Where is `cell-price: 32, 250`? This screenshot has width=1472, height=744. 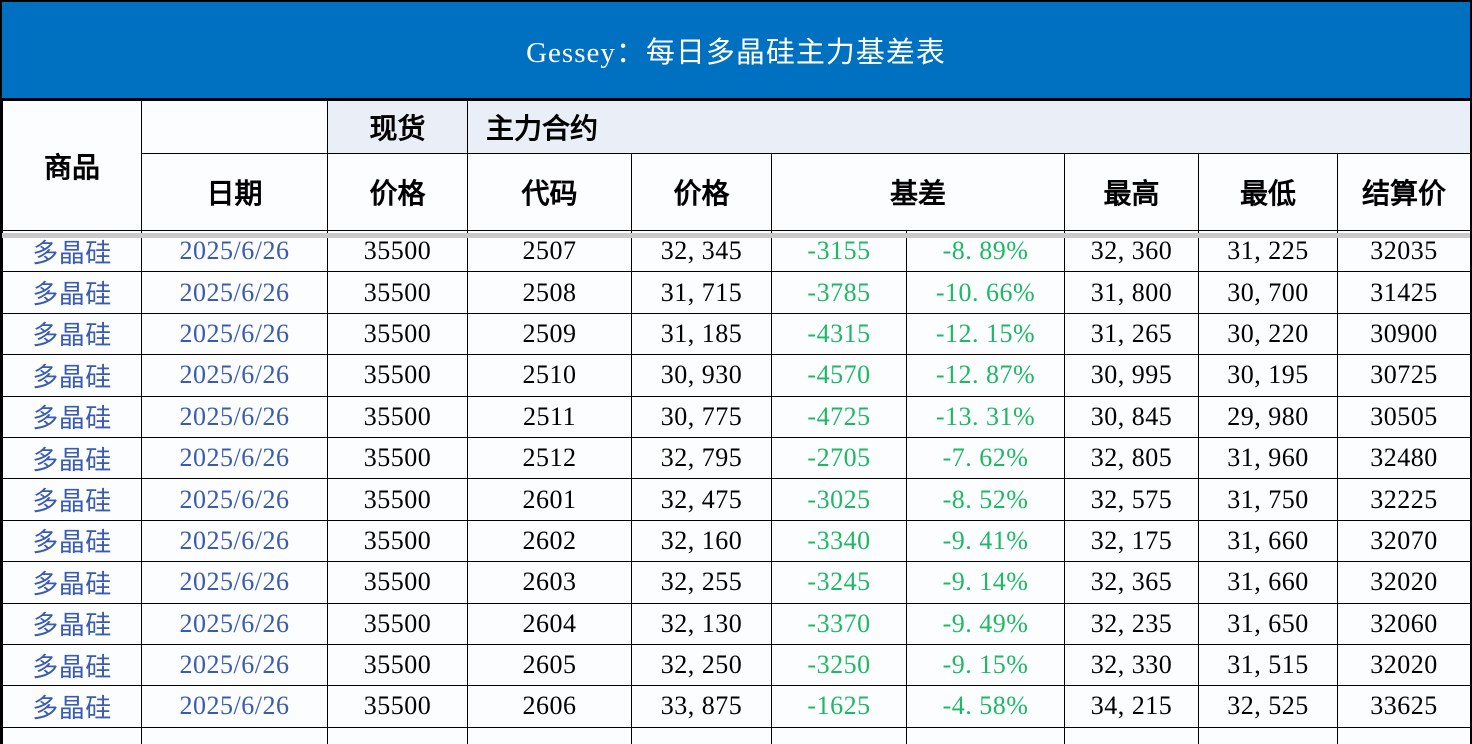
cell-price: 32, 250 is located at coordinates (701, 665).